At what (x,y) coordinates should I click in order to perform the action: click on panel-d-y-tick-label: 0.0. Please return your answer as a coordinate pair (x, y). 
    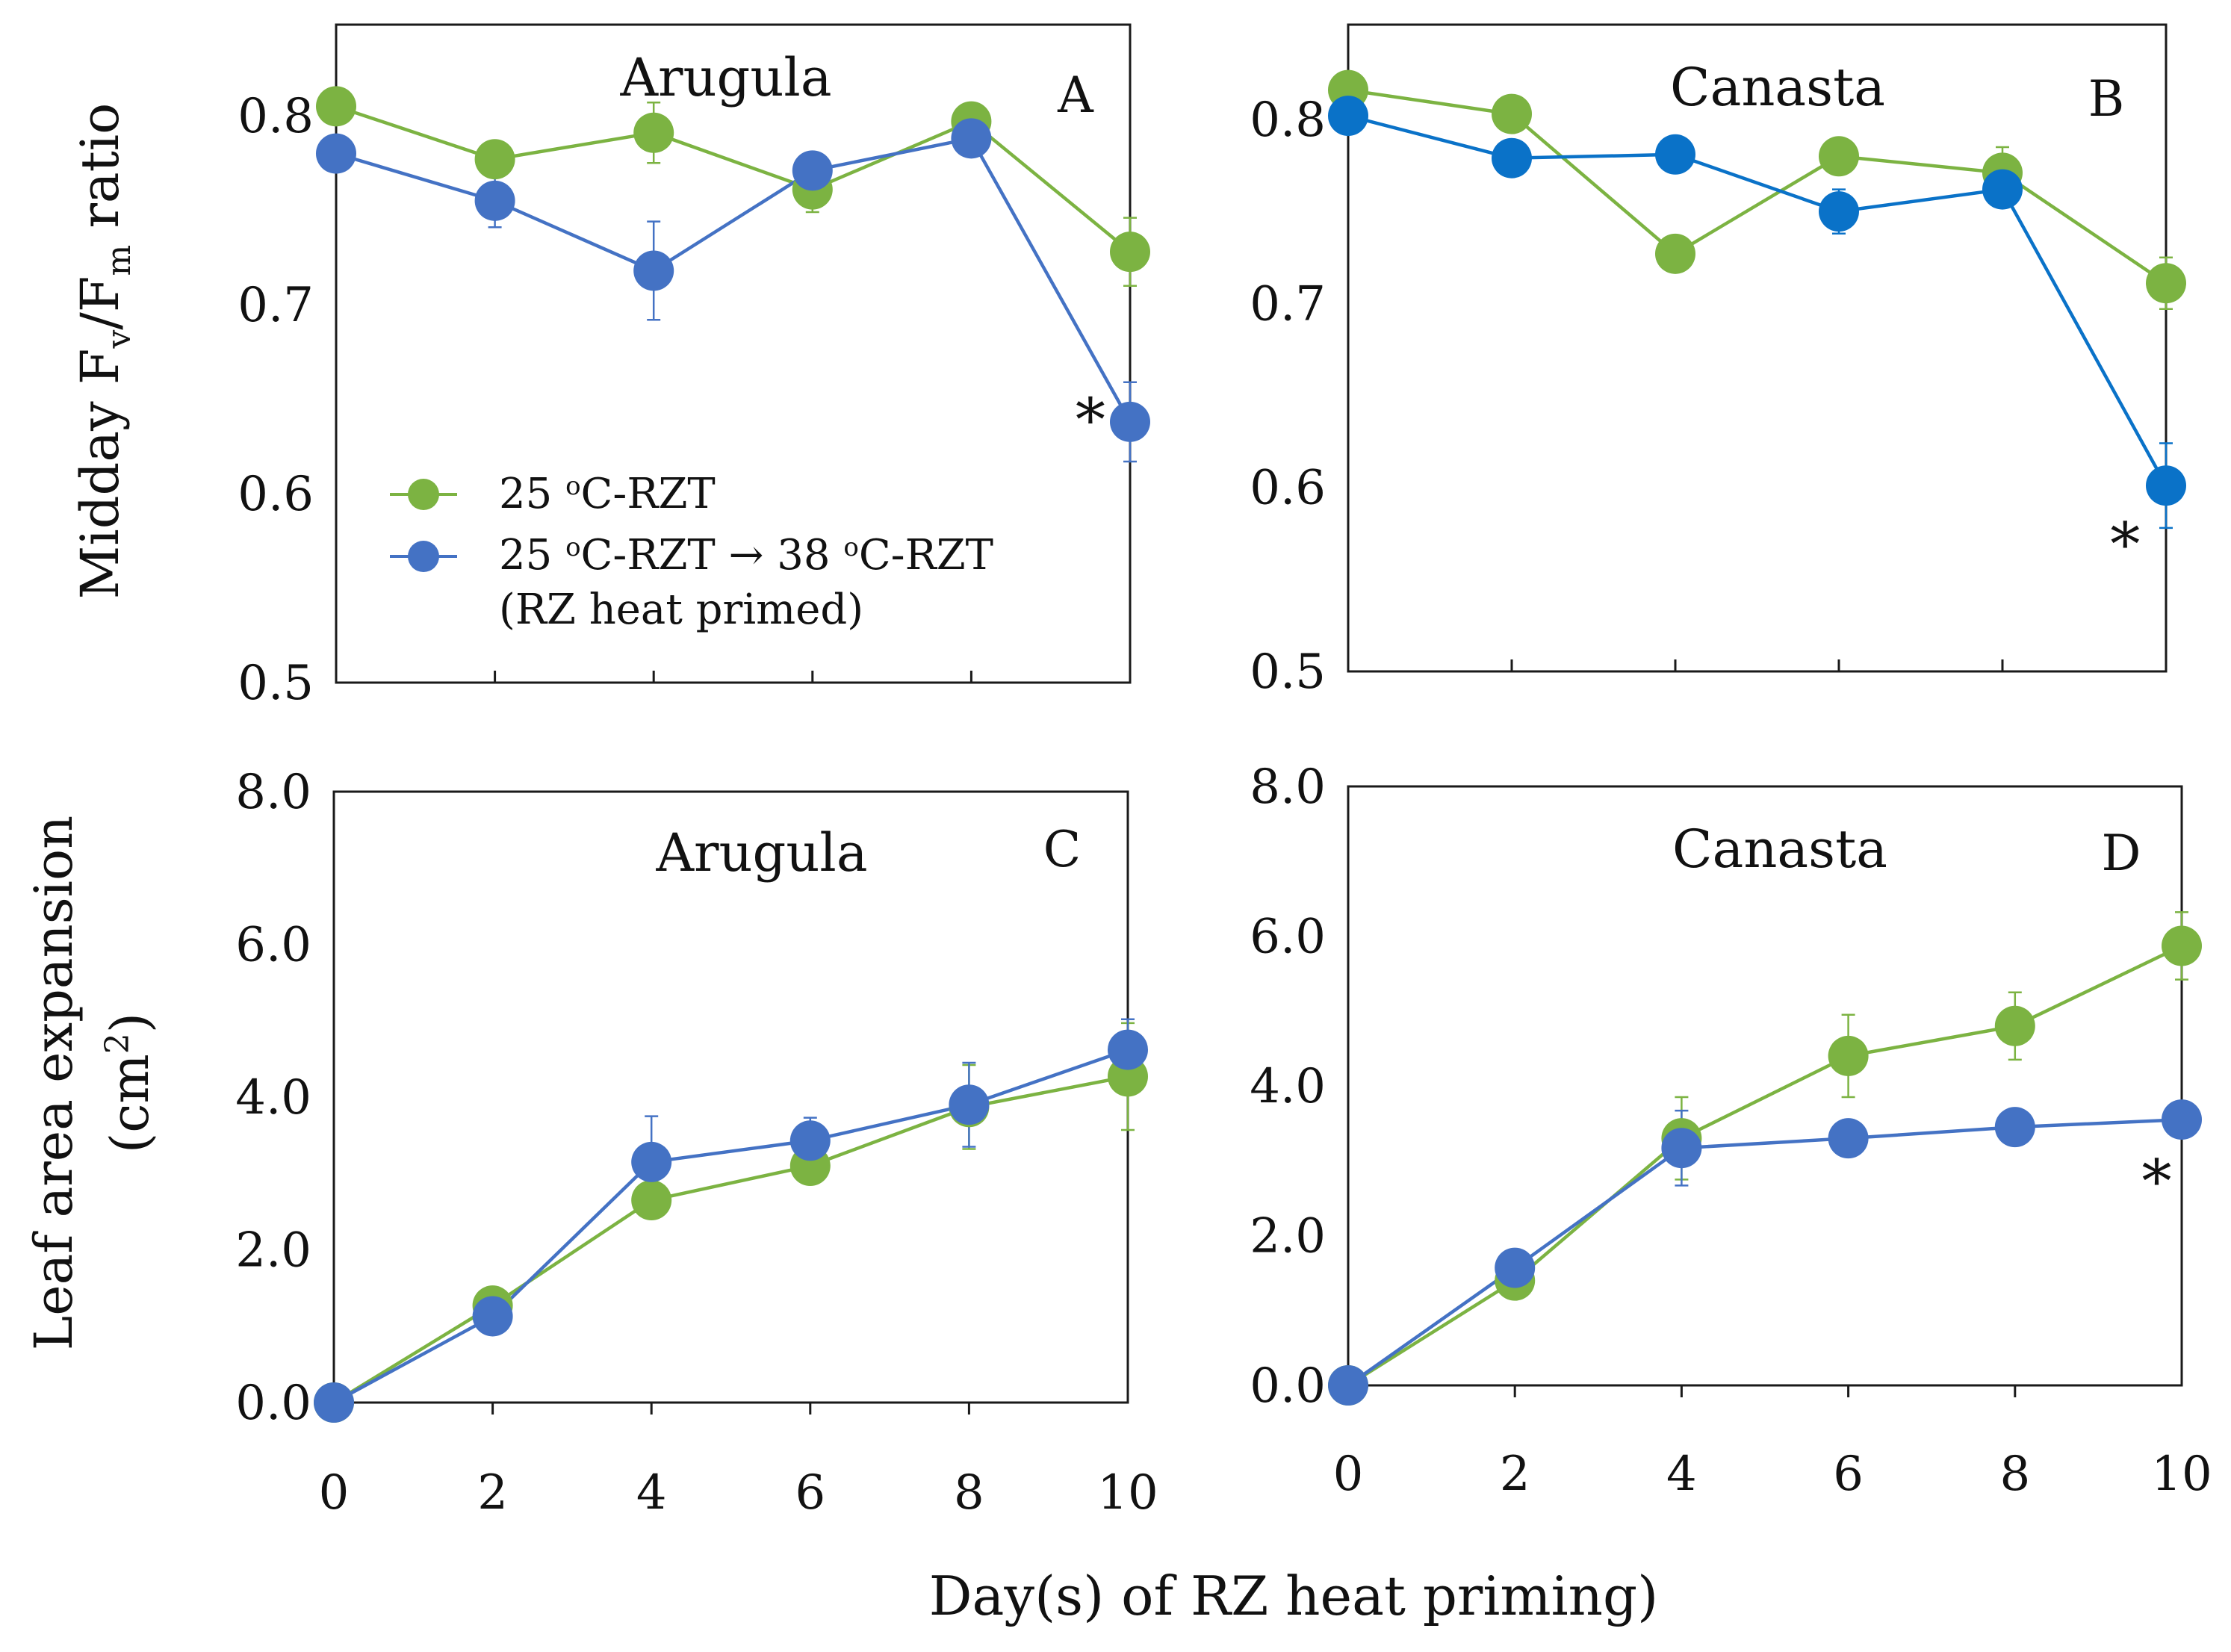
    Looking at the image, I should click on (1288, 1386).